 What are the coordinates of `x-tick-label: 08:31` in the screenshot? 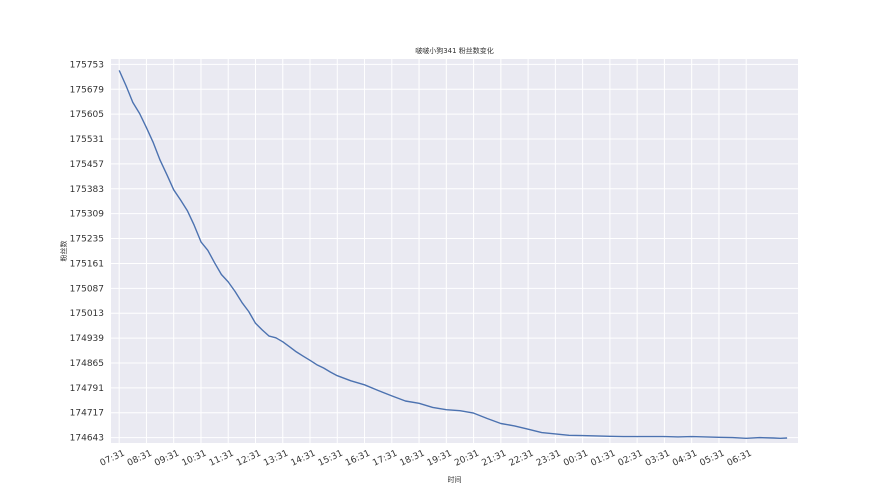 It's located at (140, 459).